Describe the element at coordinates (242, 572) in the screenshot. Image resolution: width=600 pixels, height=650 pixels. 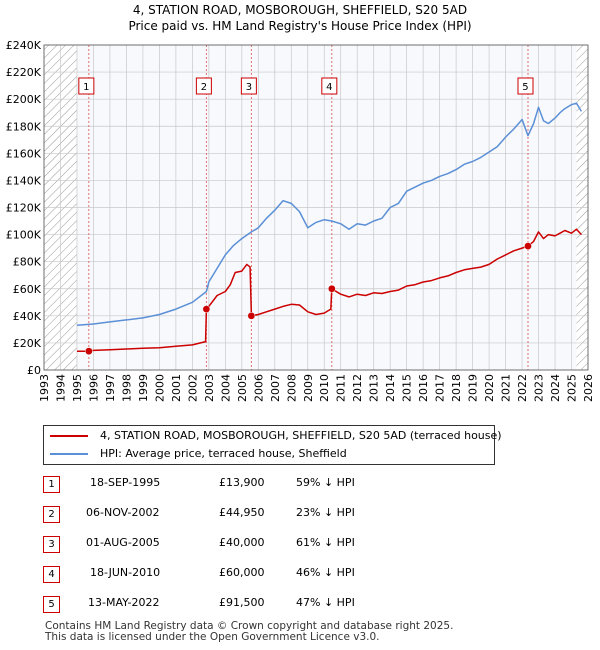
I see `sale-price: £60,000` at that location.